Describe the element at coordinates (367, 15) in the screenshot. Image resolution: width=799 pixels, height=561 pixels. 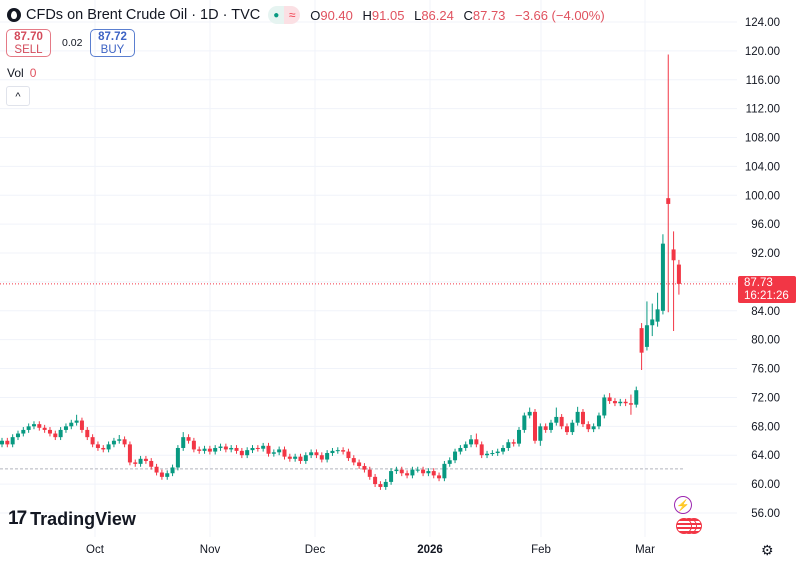
I see `high-label: H` at that location.